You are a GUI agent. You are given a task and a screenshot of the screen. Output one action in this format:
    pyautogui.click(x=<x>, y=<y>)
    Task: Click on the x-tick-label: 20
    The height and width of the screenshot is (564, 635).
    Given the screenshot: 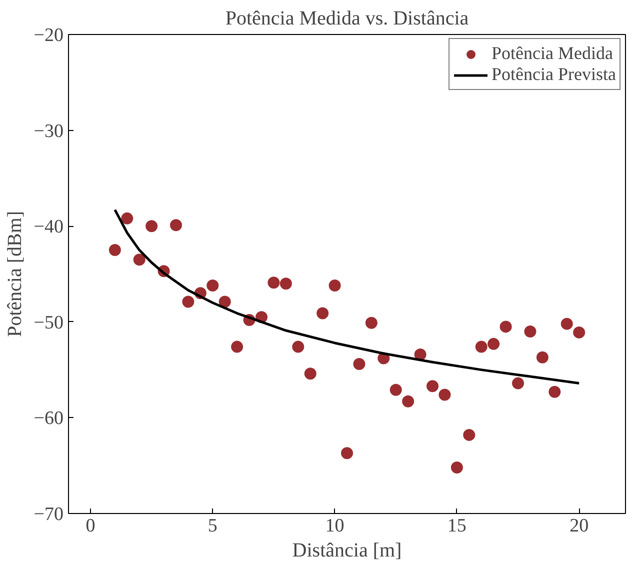 What is the action you would take?
    pyautogui.click(x=579, y=526)
    